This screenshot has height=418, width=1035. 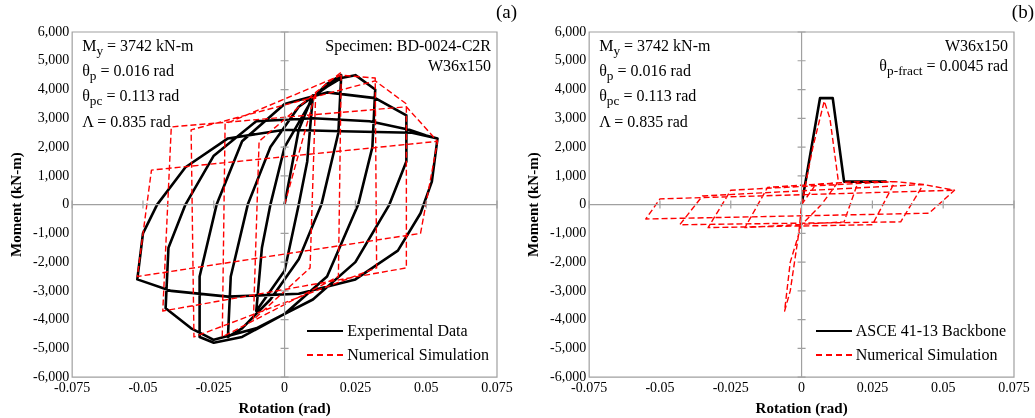 I want to click on text: W36x150 θ$_{p-fract}$ = 0.0045 rad, so click(x=943, y=58).